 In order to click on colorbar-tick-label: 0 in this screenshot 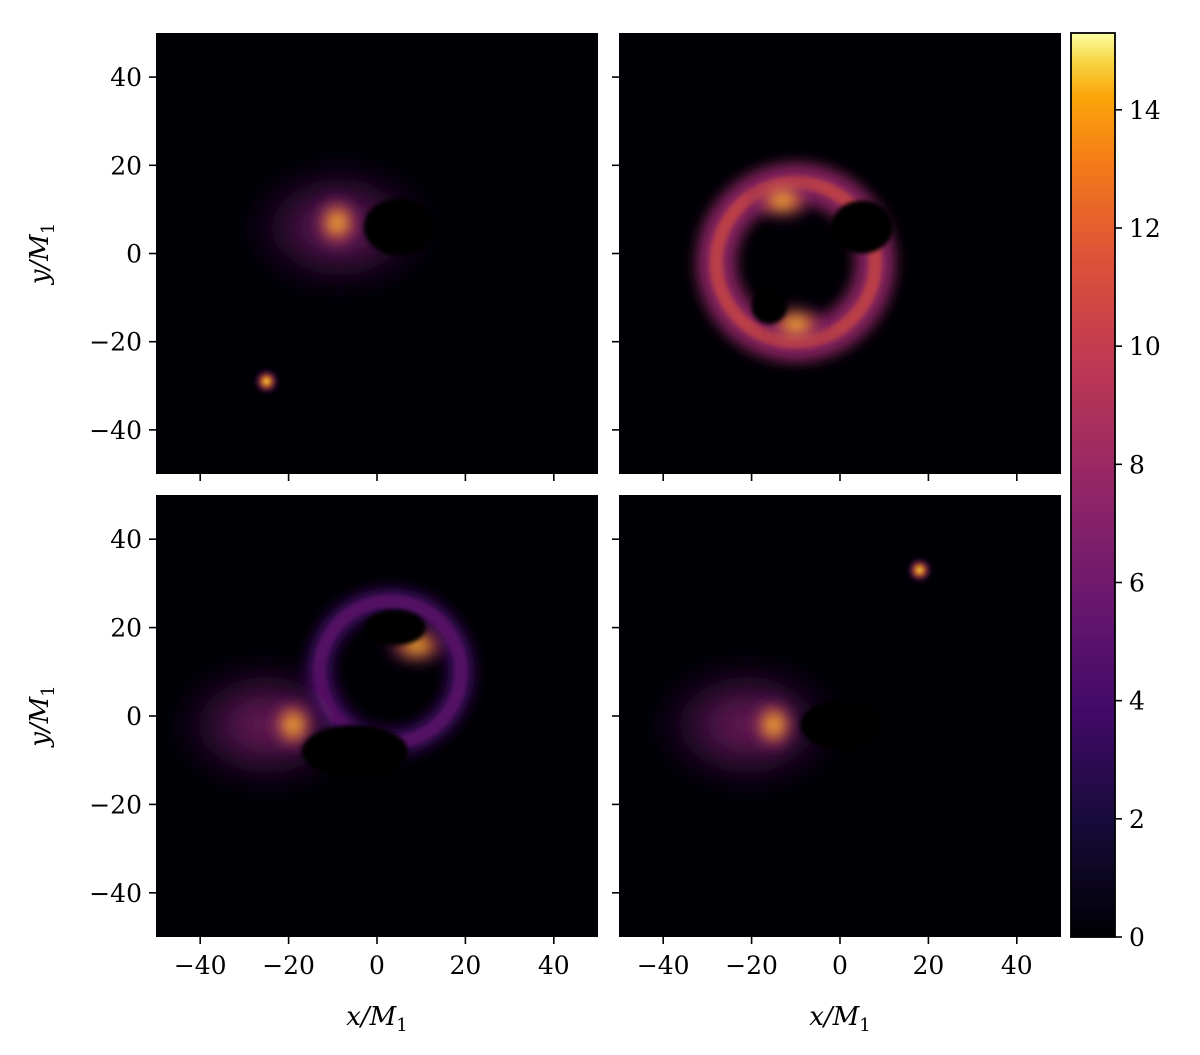, I will do `click(1137, 937)`.